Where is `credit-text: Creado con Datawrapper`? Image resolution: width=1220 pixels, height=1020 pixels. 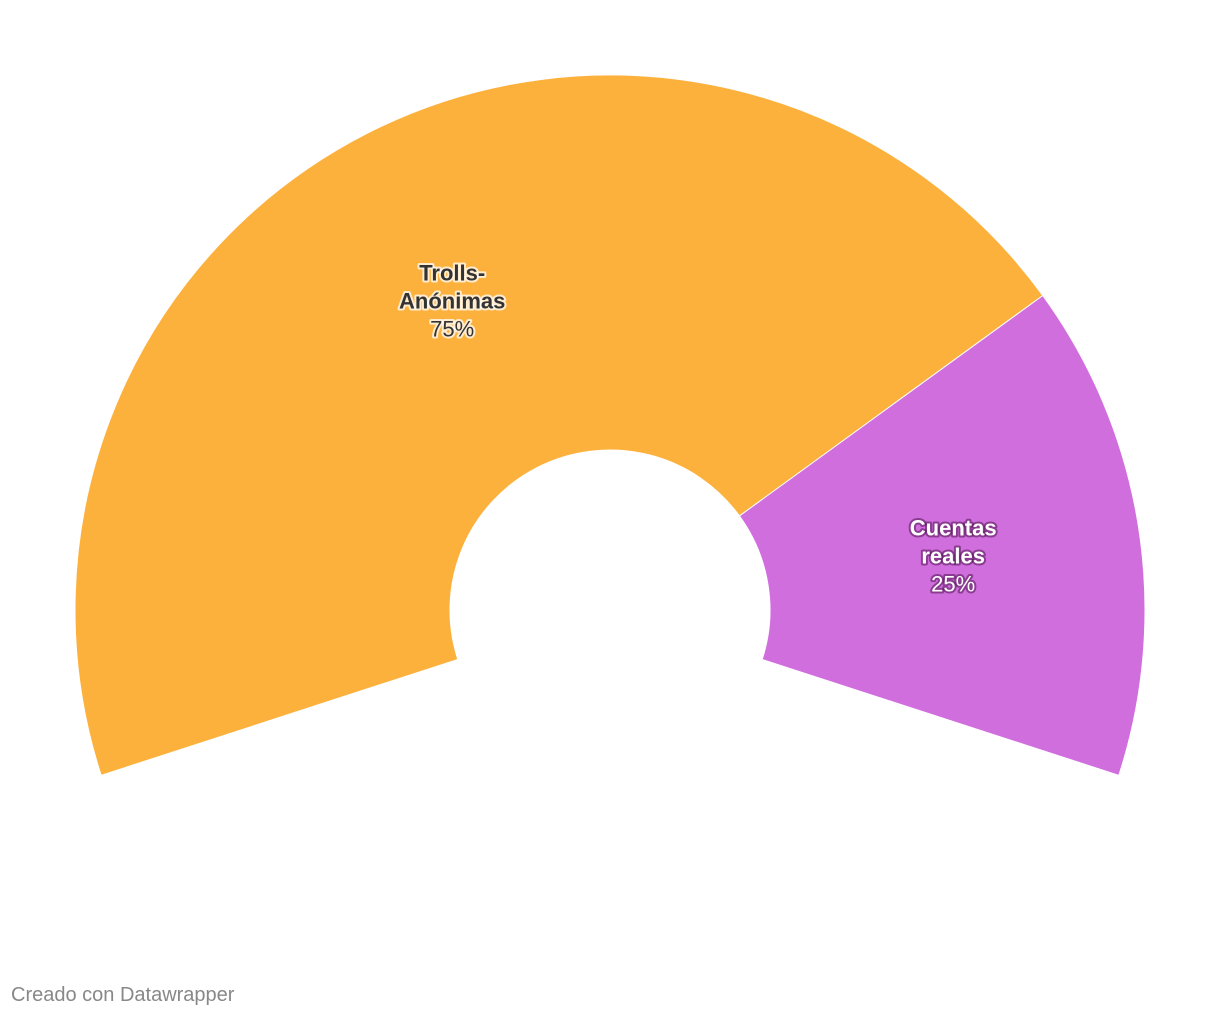 credit-text: Creado con Datawrapper is located at coordinates (123, 995).